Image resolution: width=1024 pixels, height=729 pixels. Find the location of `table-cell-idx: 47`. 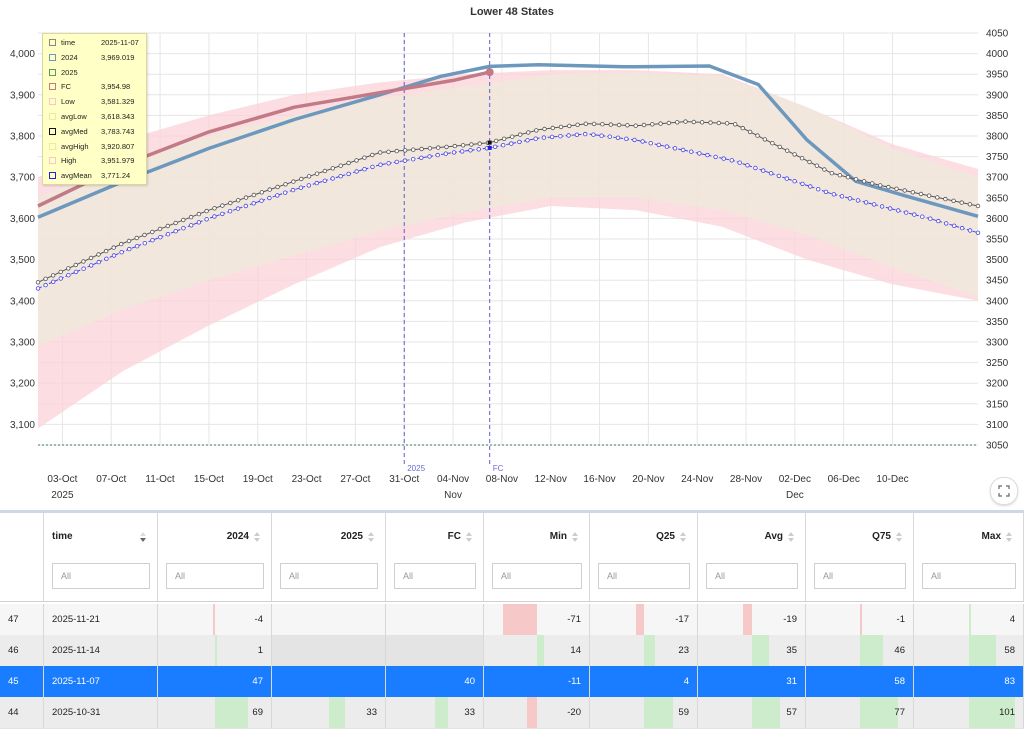

table-cell-idx: 47 is located at coordinates (22, 619).